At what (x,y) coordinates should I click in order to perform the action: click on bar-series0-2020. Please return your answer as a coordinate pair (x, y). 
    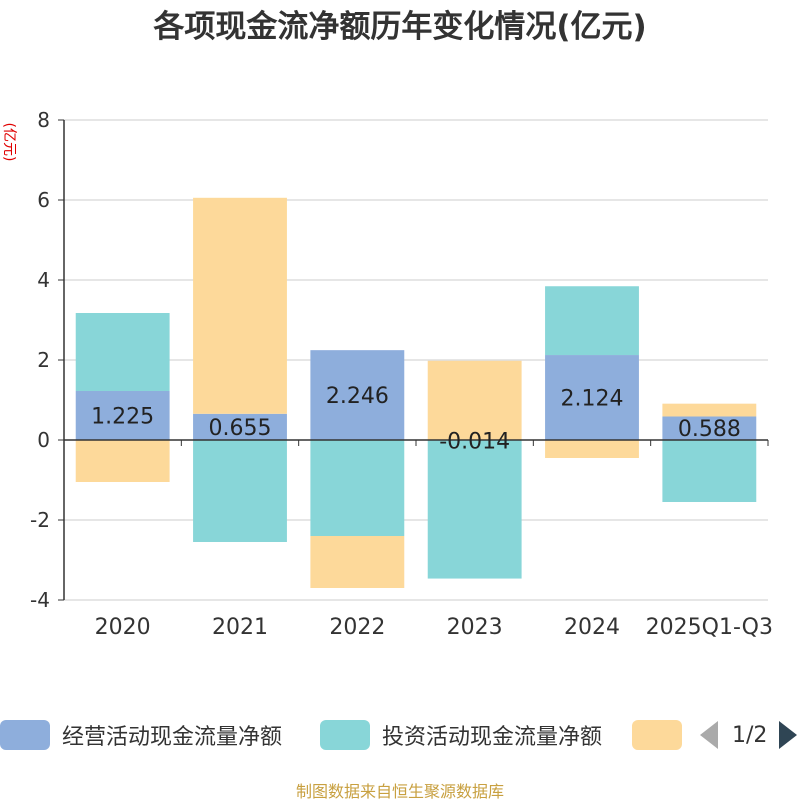
    Looking at the image, I should click on (122, 415).